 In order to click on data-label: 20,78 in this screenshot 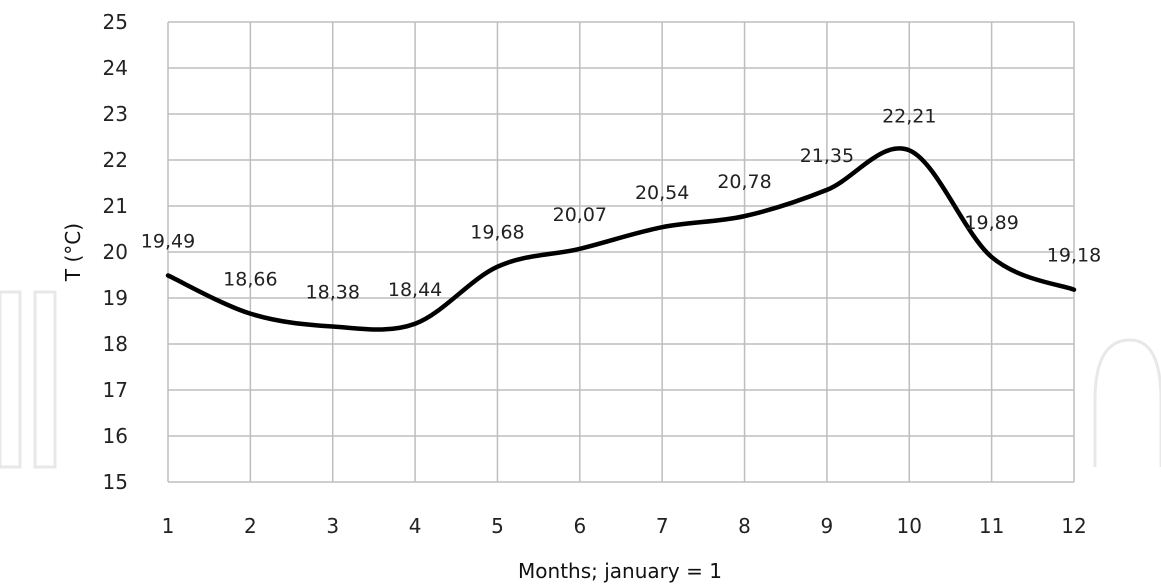, I will do `click(744, 182)`.